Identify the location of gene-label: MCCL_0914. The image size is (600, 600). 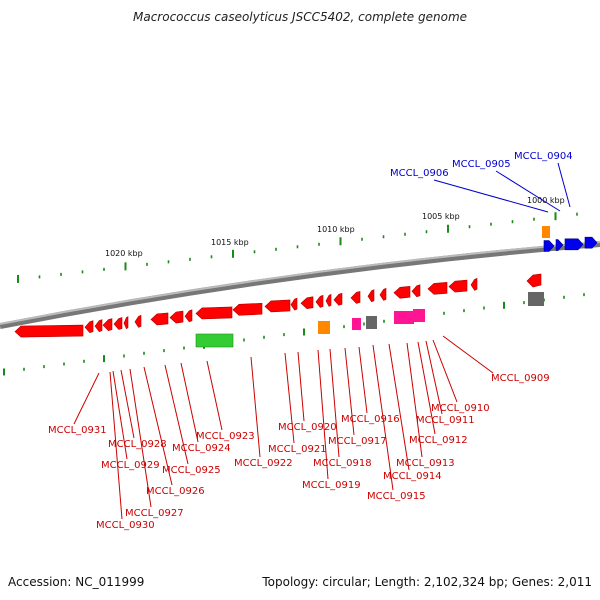
(412, 476).